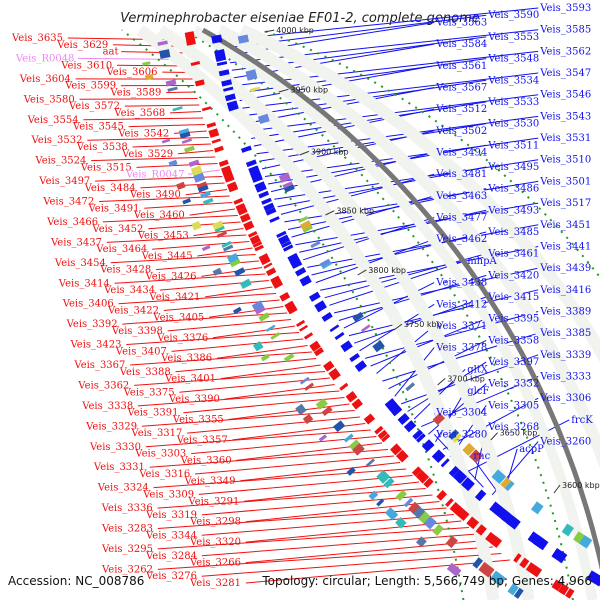  What do you see at coordinates (295, 30) in the screenshot?
I see `scale-label: 4000 kbp` at bounding box center [295, 30].